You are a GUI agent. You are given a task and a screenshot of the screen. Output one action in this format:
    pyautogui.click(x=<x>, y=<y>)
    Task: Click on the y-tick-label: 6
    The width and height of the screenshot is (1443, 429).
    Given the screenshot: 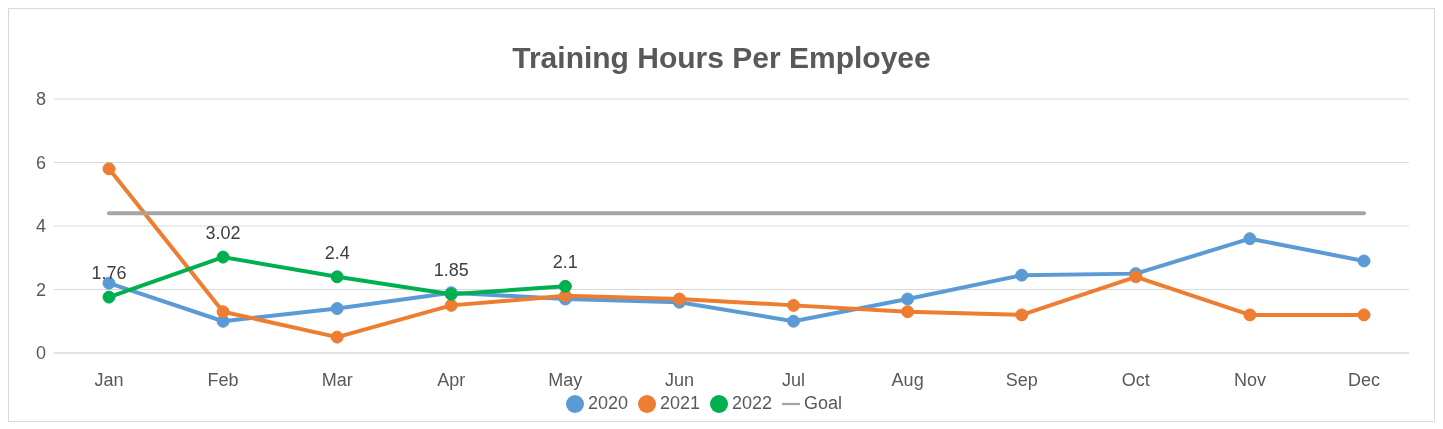 What is the action you would take?
    pyautogui.click(x=40, y=162)
    